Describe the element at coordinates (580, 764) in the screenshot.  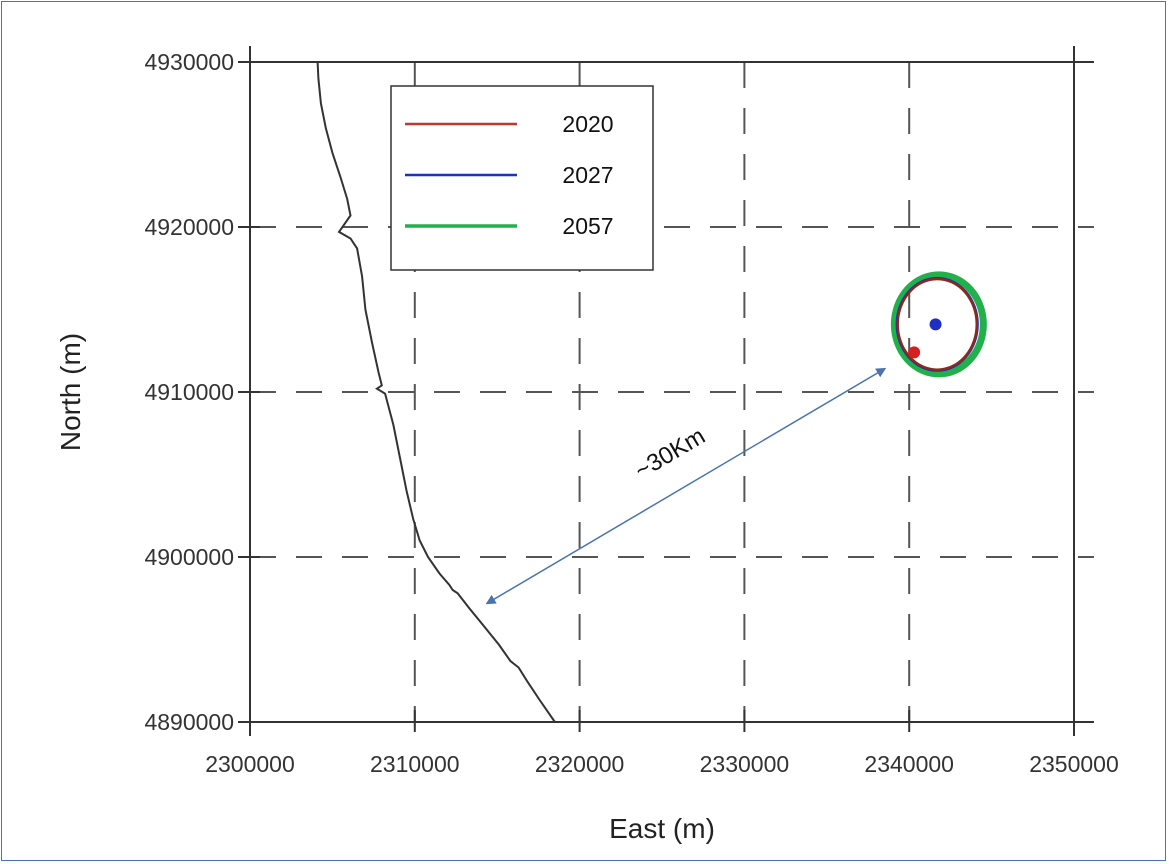
I see `x-tick-label: 2320000` at that location.